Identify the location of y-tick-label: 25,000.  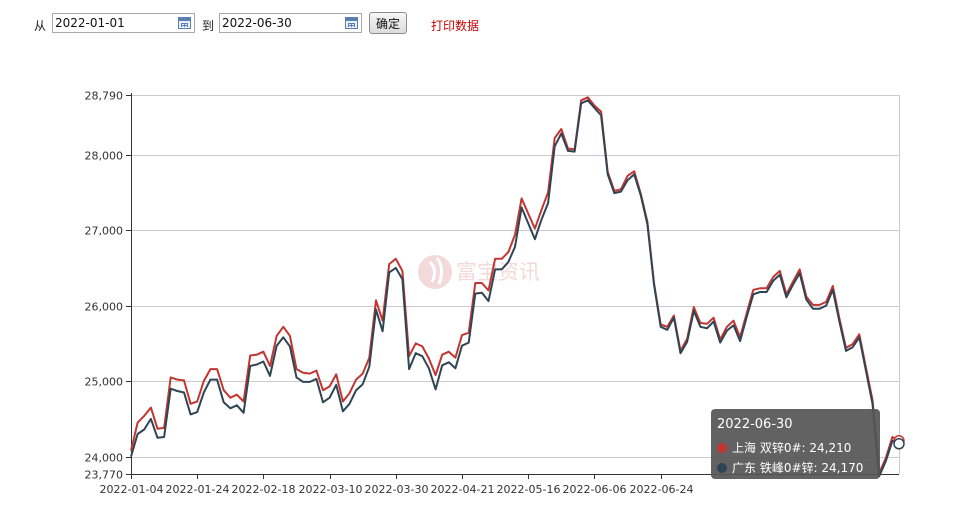
(104, 382).